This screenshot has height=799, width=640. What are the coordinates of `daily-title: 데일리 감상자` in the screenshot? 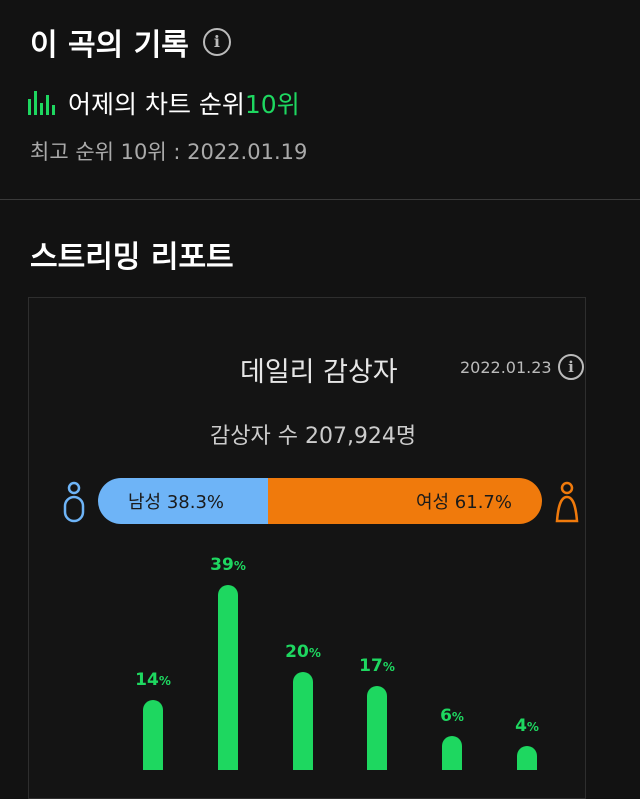 It's located at (319, 372).